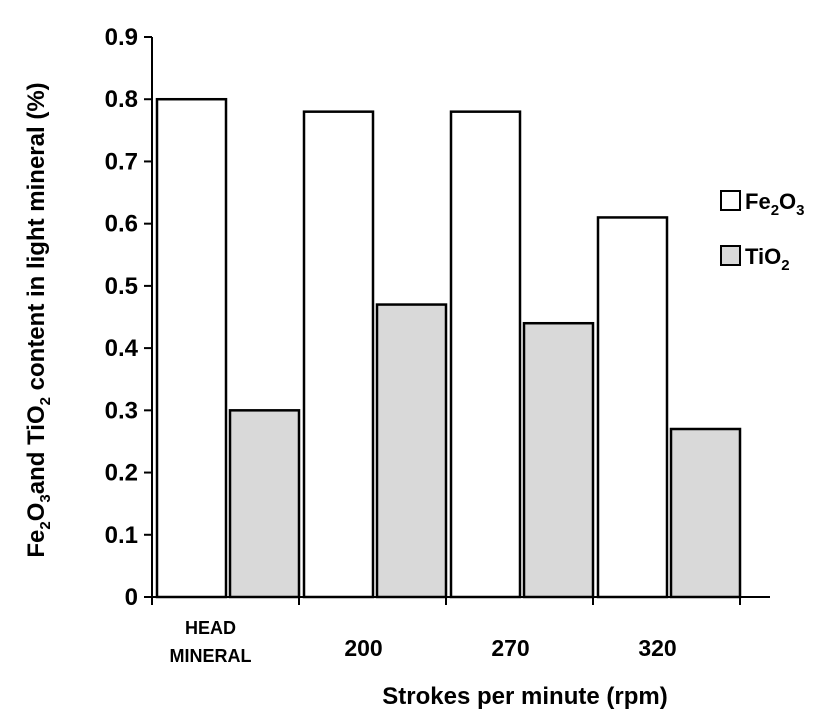 The image size is (833, 715). What do you see at coordinates (122, 348) in the screenshot?
I see `y-tick-label: 0.4` at bounding box center [122, 348].